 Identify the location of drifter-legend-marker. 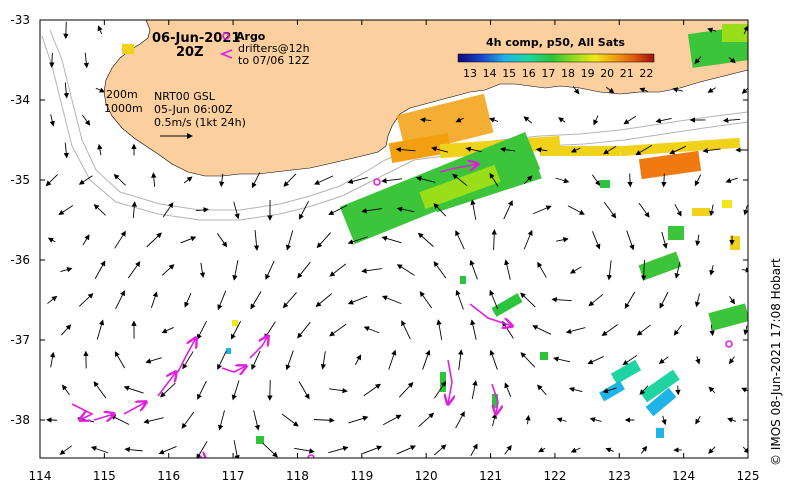
(226, 54).